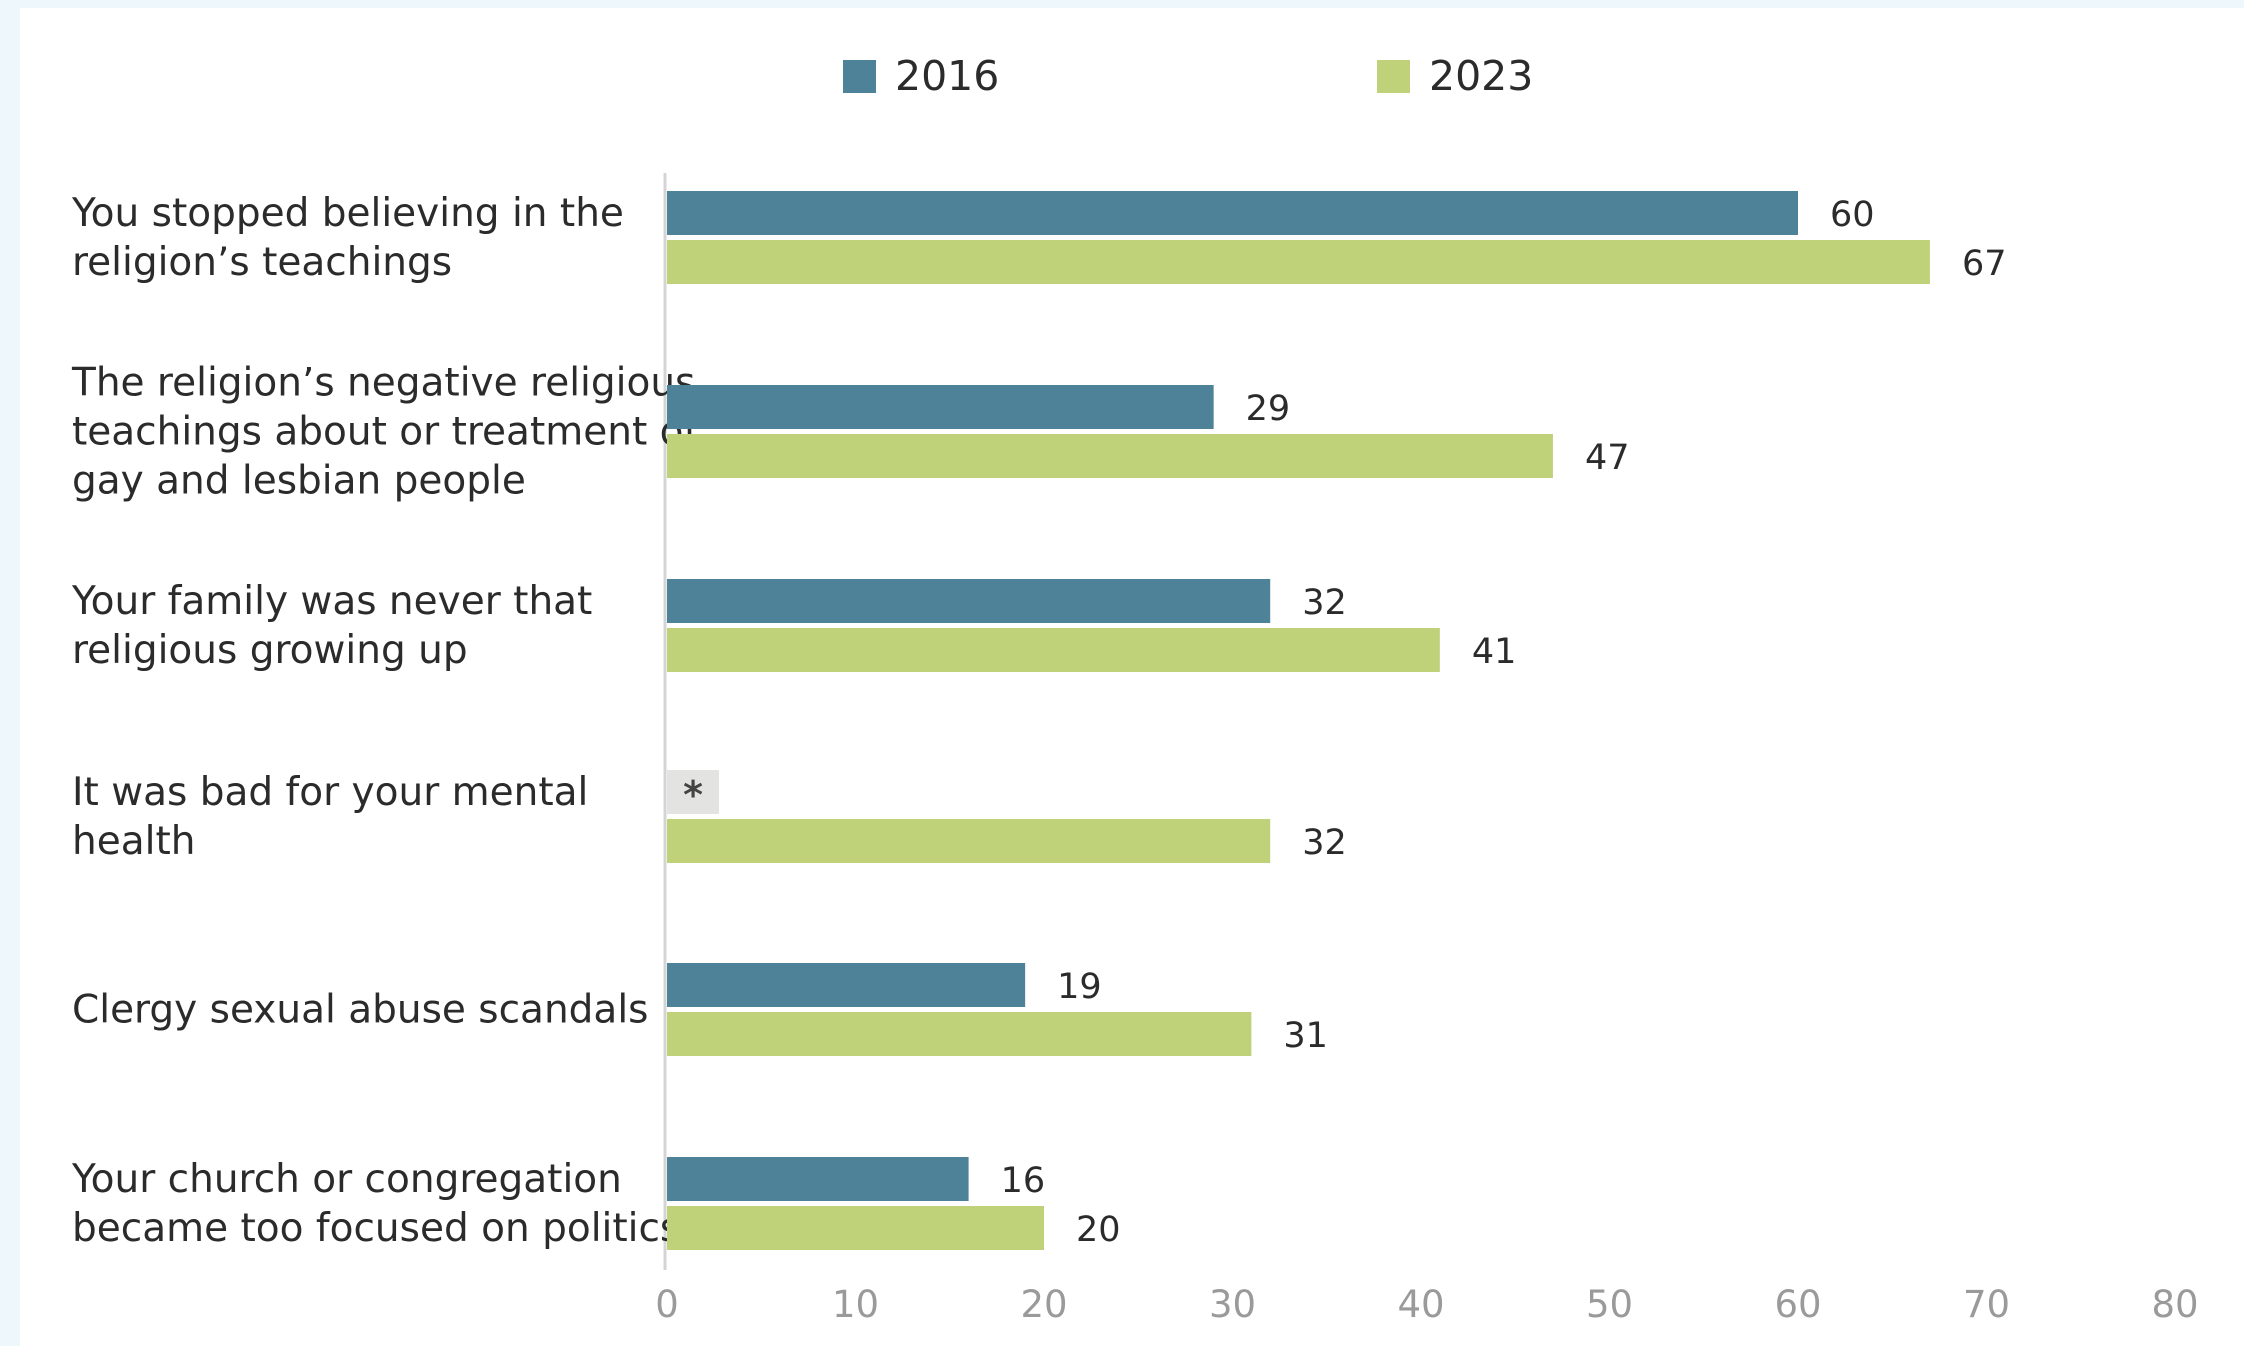 The image size is (2244, 1346). I want to click on x-tick-label: 70, so click(1986, 1304).